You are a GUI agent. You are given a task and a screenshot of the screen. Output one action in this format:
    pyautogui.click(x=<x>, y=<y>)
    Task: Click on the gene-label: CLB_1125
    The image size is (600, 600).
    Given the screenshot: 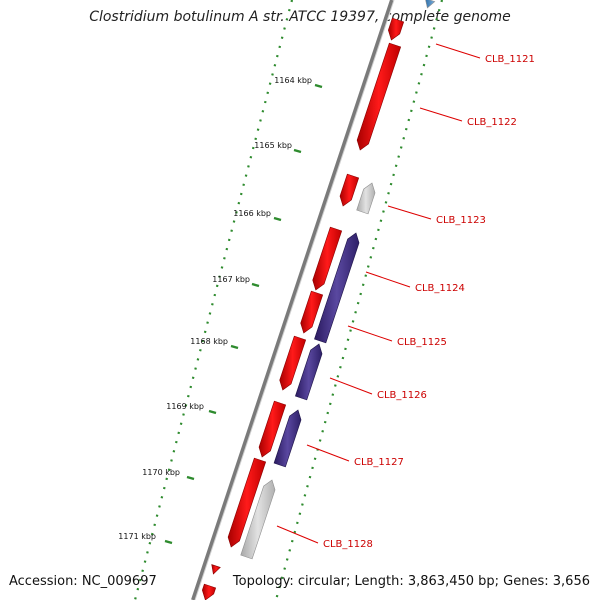 What is the action you would take?
    pyautogui.click(x=422, y=342)
    